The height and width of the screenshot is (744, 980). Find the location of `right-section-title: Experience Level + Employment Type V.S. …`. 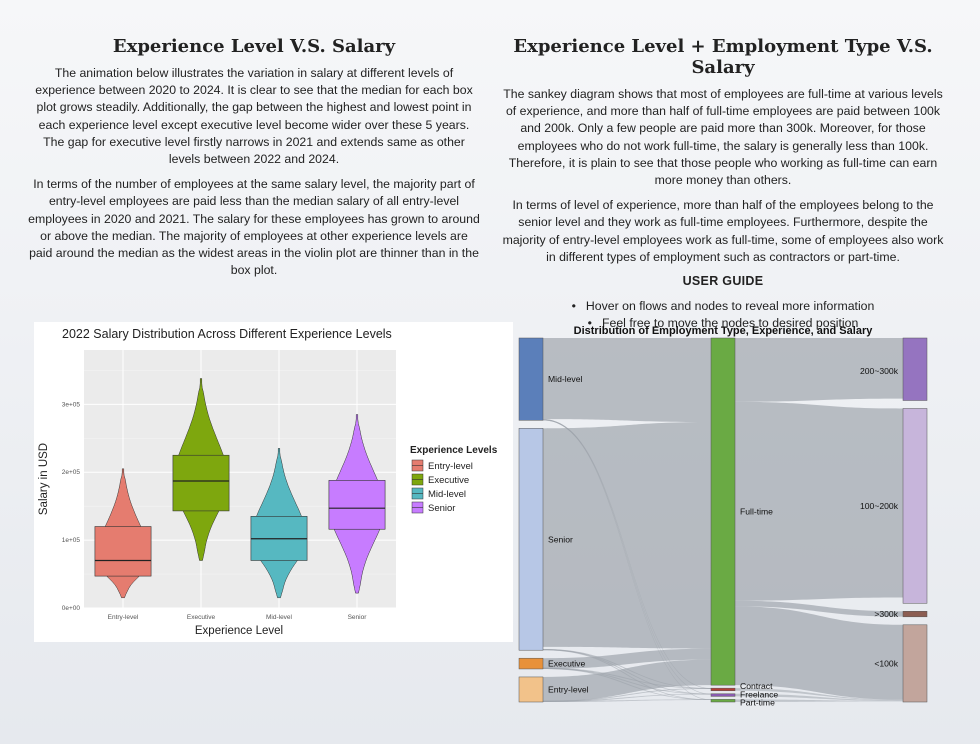

right-section-title: Experience Level + Employment Type V.S. … is located at coordinates (723, 57).